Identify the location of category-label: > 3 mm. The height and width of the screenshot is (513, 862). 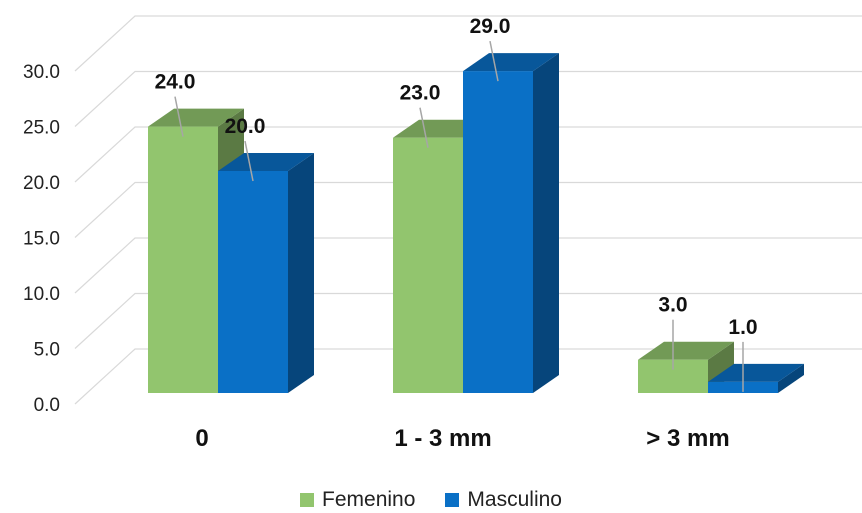
(687, 438).